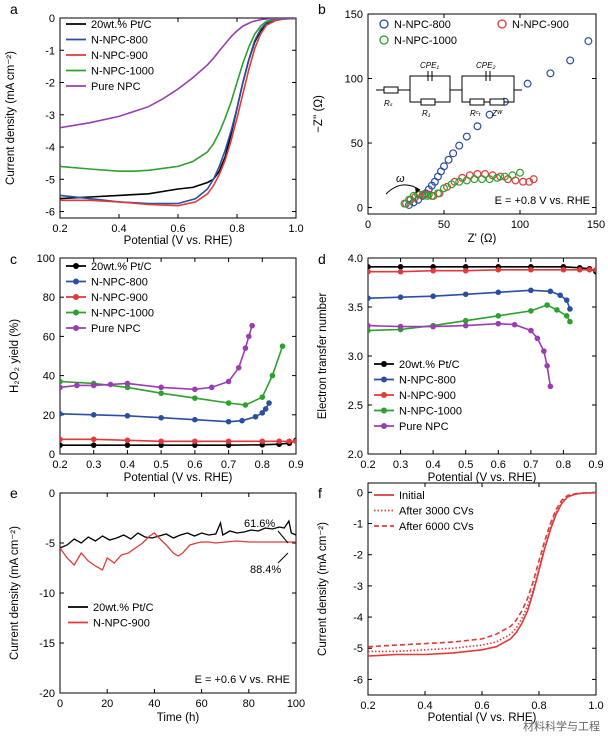  I want to click on legend-item: N-NPC-800, so click(415, 381).